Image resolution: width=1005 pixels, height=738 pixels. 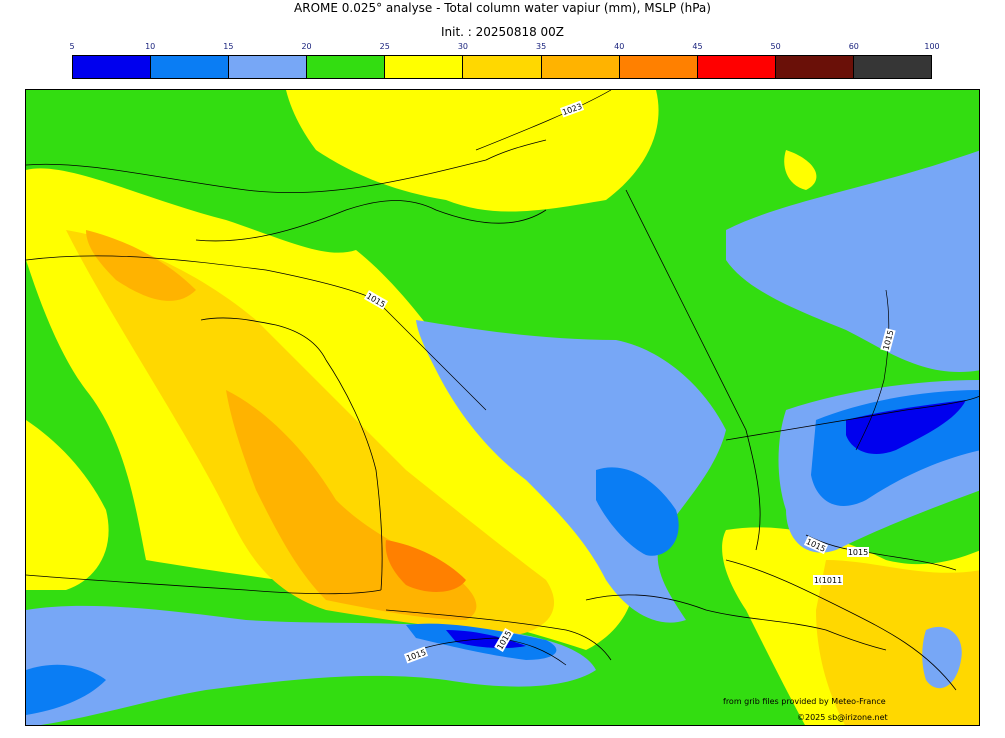 What do you see at coordinates (306, 46) in the screenshot?
I see `colorbar-tick-label: 20` at bounding box center [306, 46].